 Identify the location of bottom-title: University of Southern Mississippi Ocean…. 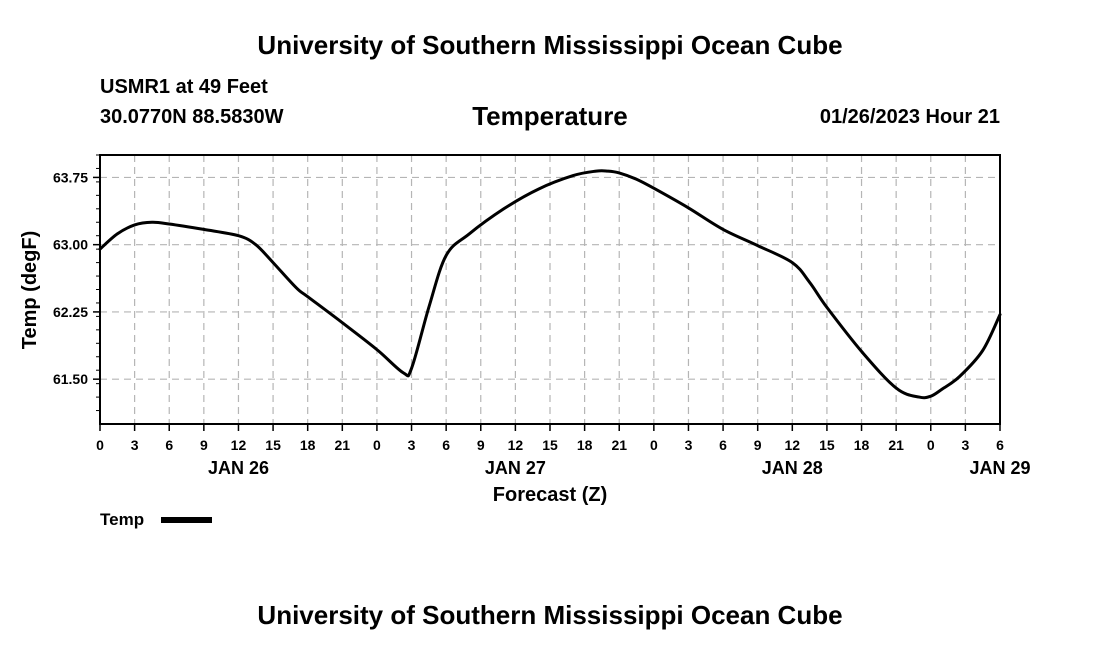
(550, 615).